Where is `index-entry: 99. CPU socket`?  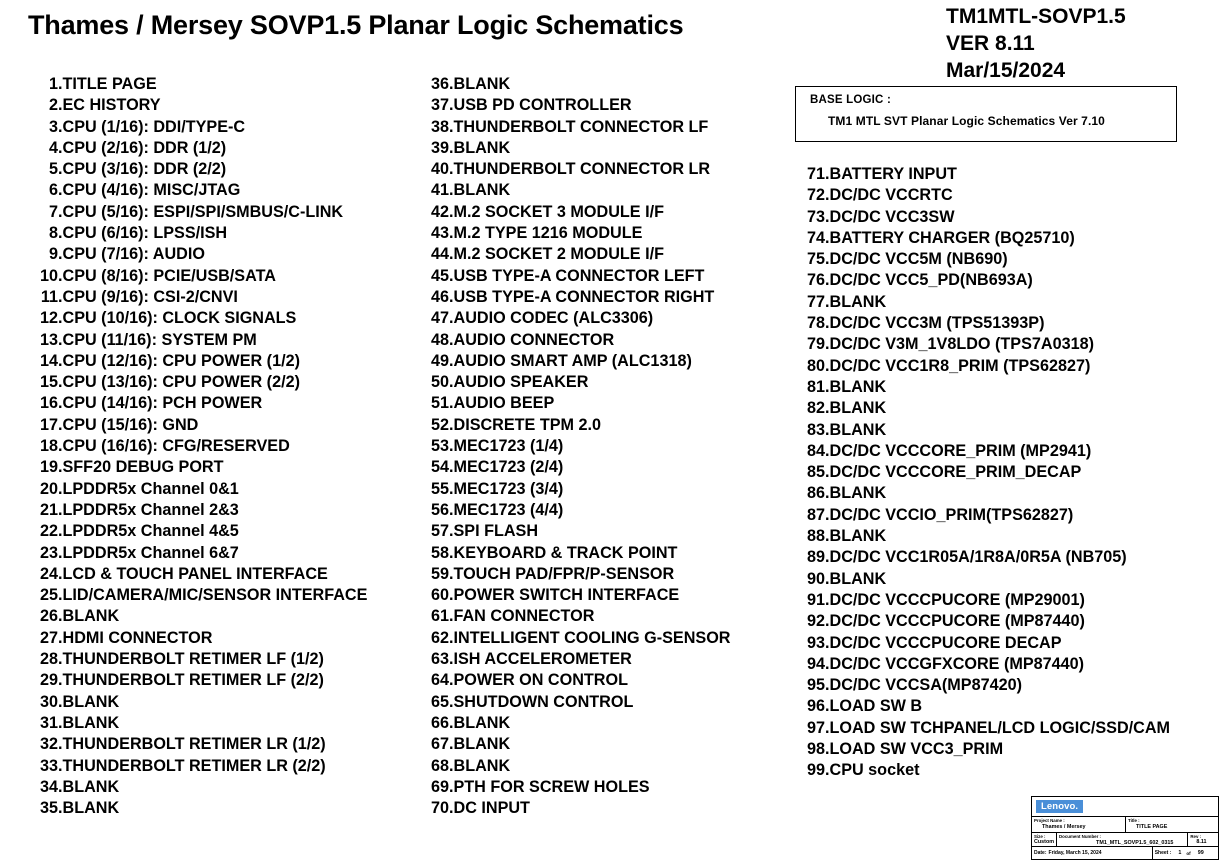
index-entry: 99. CPU socket is located at coordinates (1009, 770).